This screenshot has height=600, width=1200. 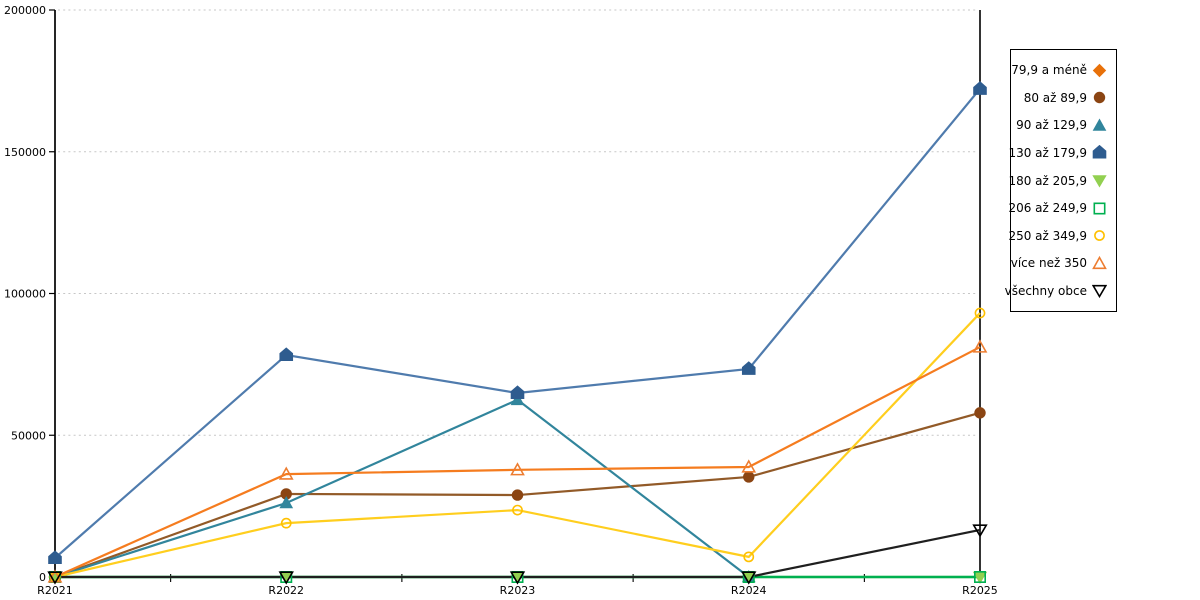 I want to click on legend-label: 80 až 89,9, so click(x=1055, y=97).